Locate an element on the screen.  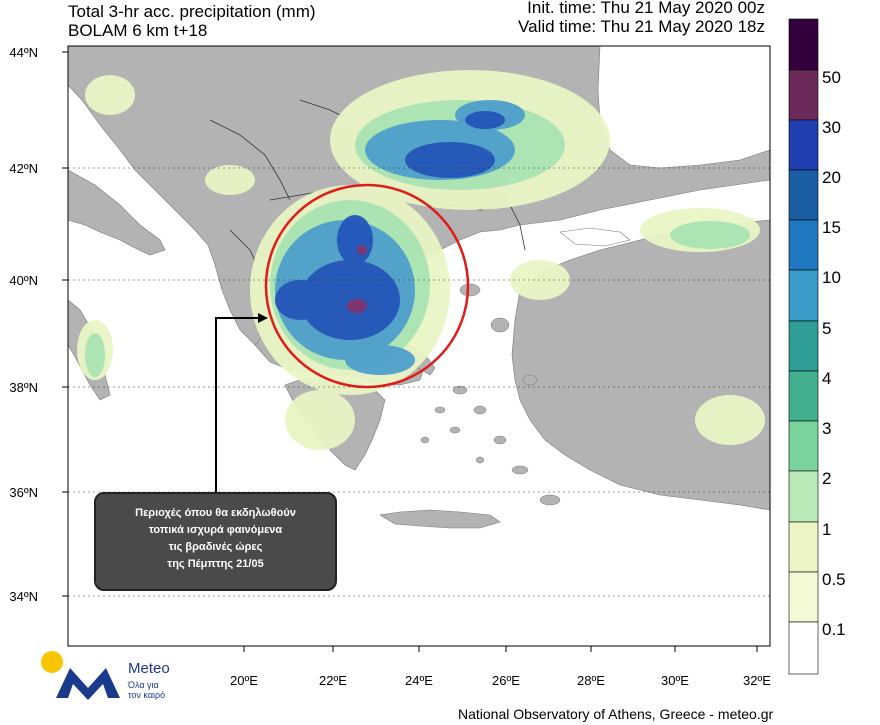
lat-label-44: 44ºN is located at coordinates (23, 52).